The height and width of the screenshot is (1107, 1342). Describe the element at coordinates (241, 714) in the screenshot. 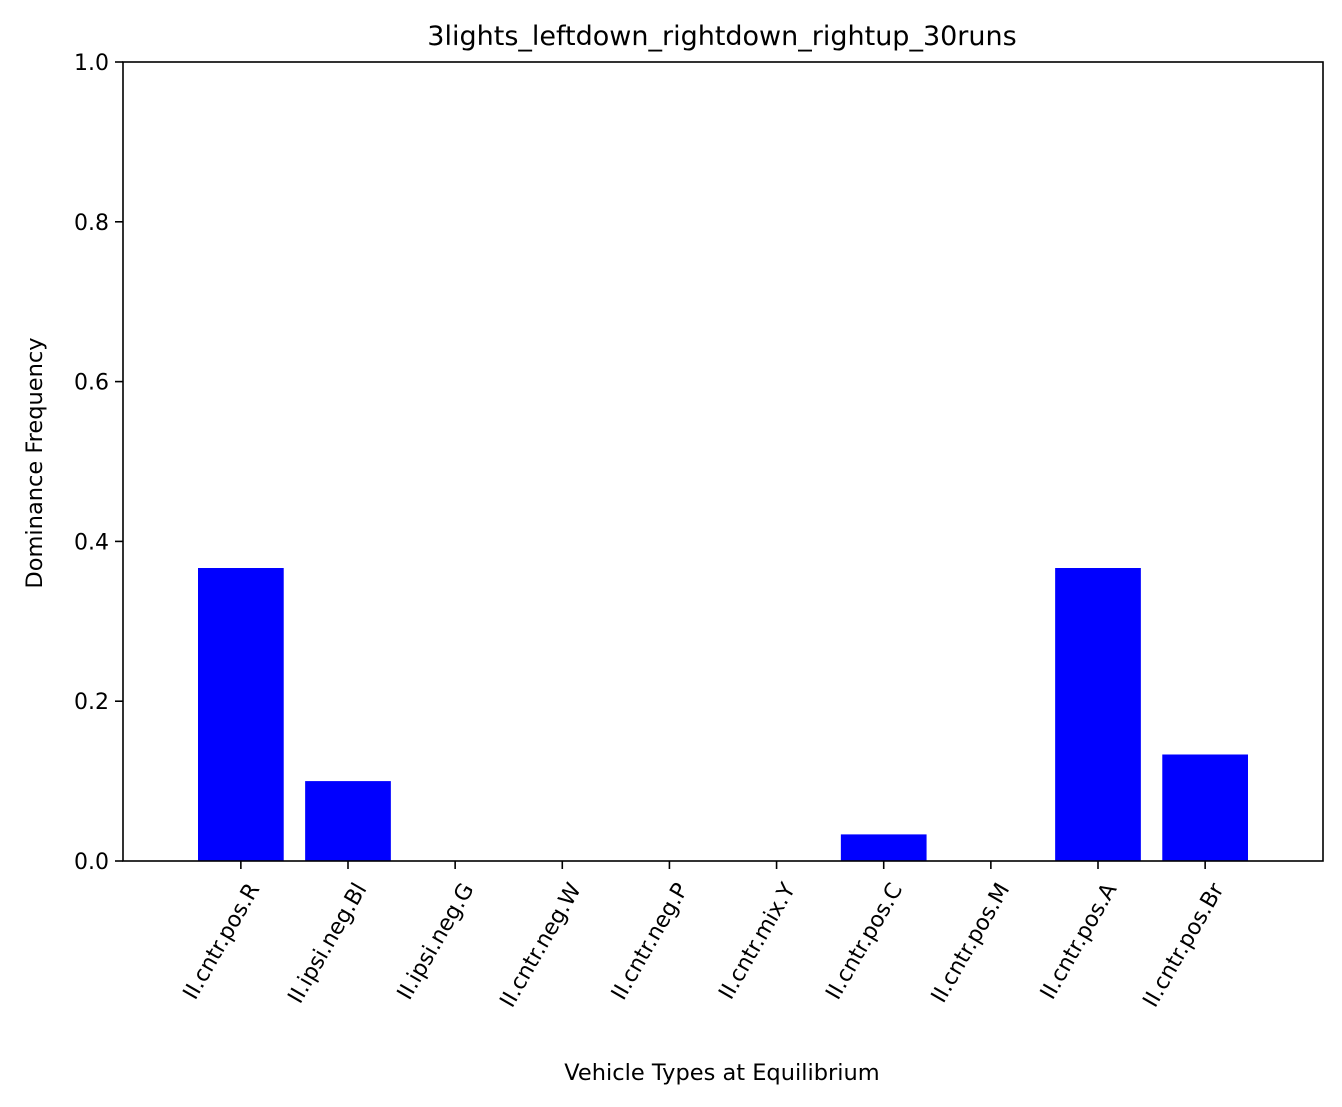

I see `bar-II.cntr.pos.R` at that location.